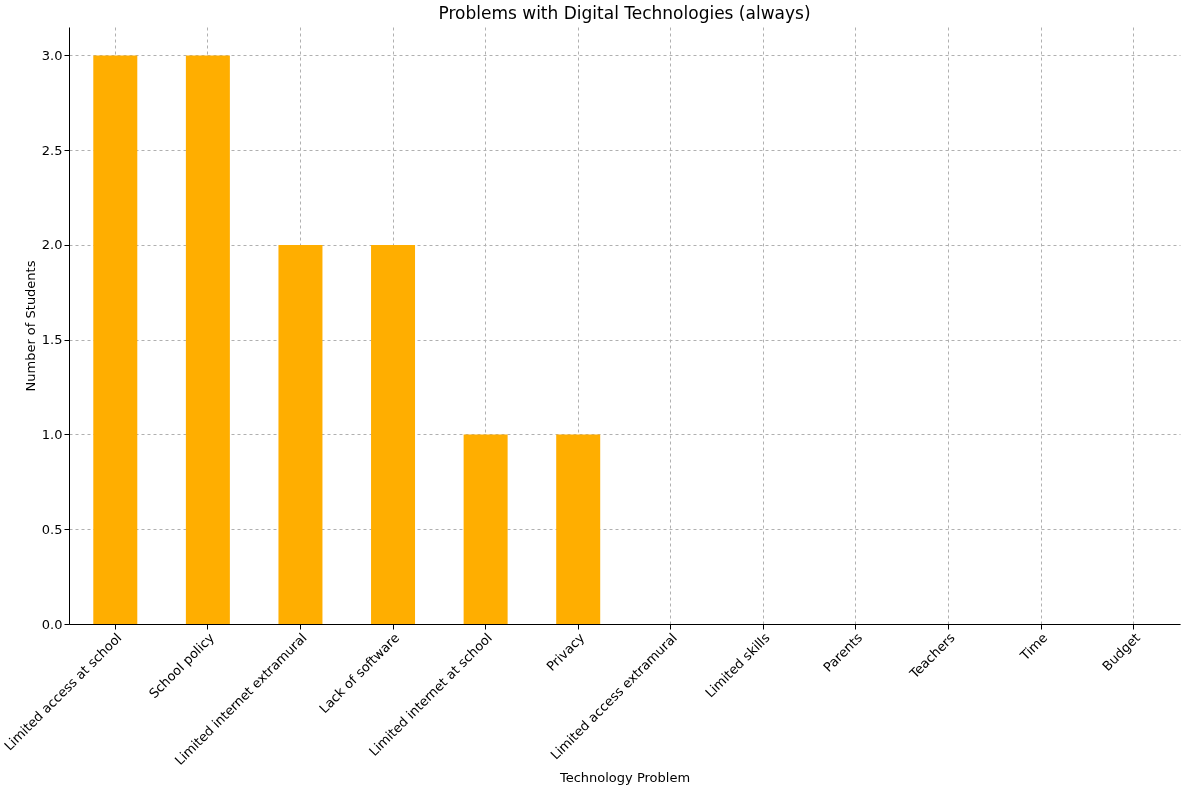 This screenshot has height=796, width=1189. I want to click on y-axis-title: Number of Students, so click(30, 326).